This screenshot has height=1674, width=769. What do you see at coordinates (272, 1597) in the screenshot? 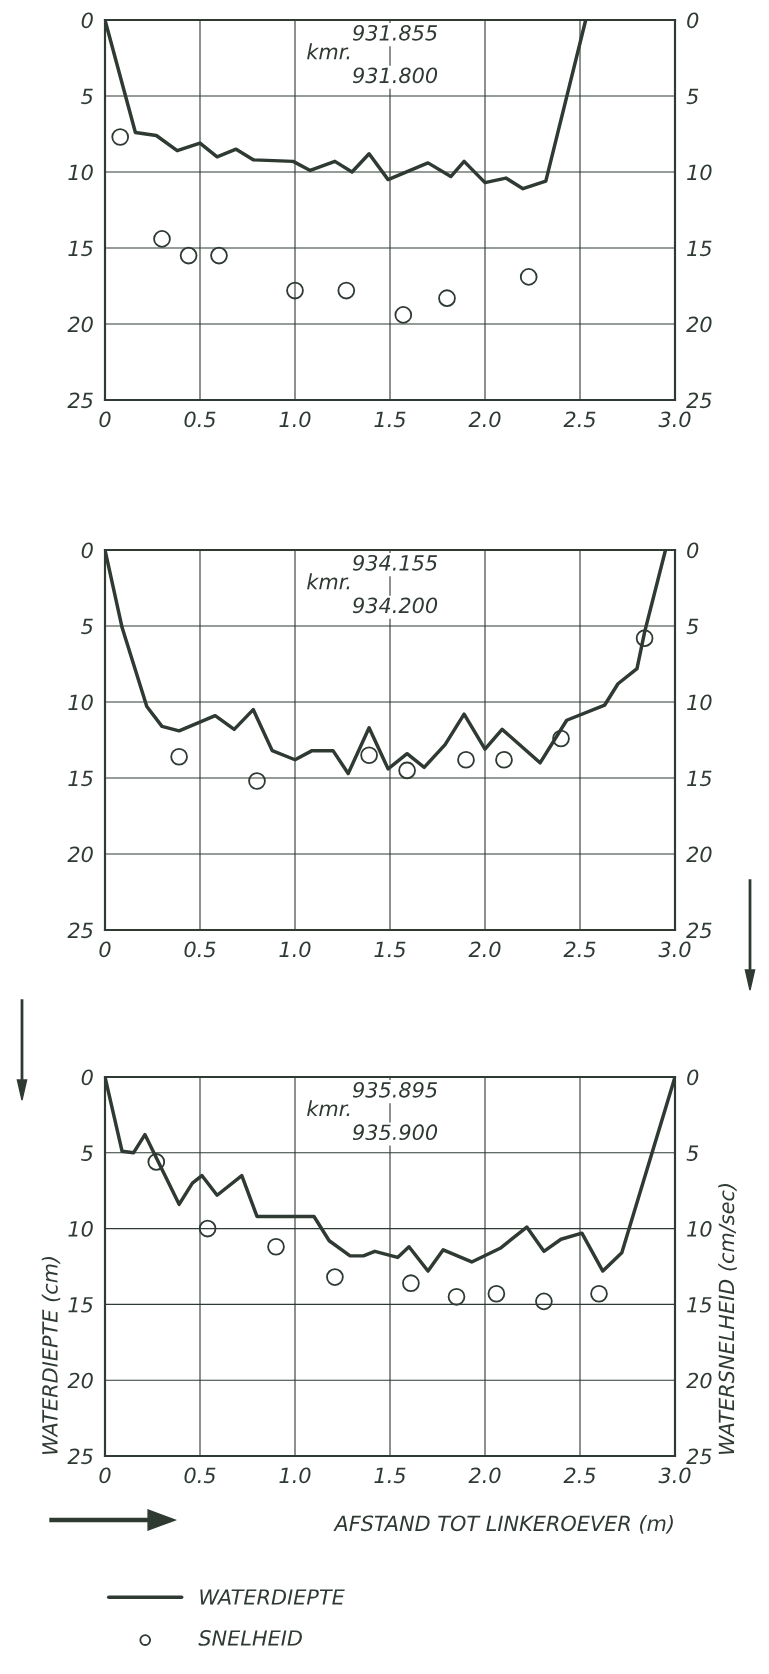
I see `legend-label: WATERDIEPTE` at bounding box center [272, 1597].